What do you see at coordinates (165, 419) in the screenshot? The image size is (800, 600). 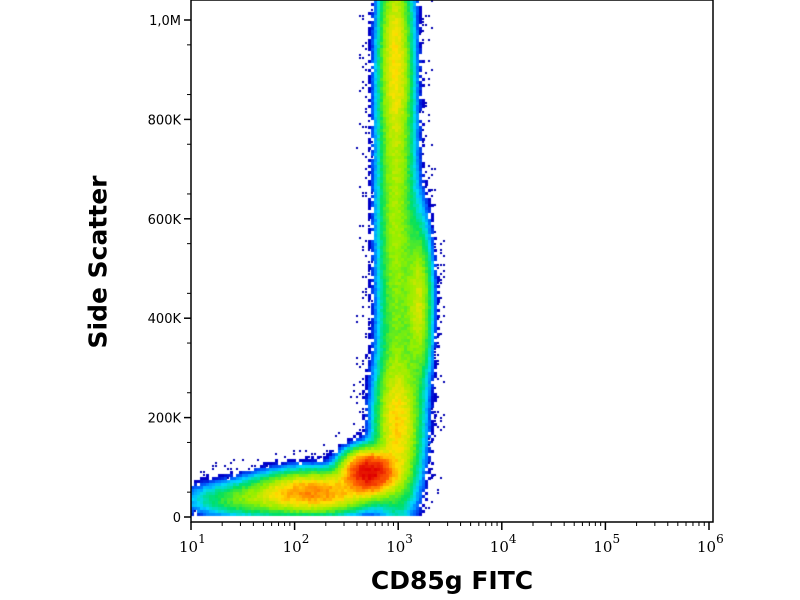 I see `y-tick-label: 200K` at bounding box center [165, 419].